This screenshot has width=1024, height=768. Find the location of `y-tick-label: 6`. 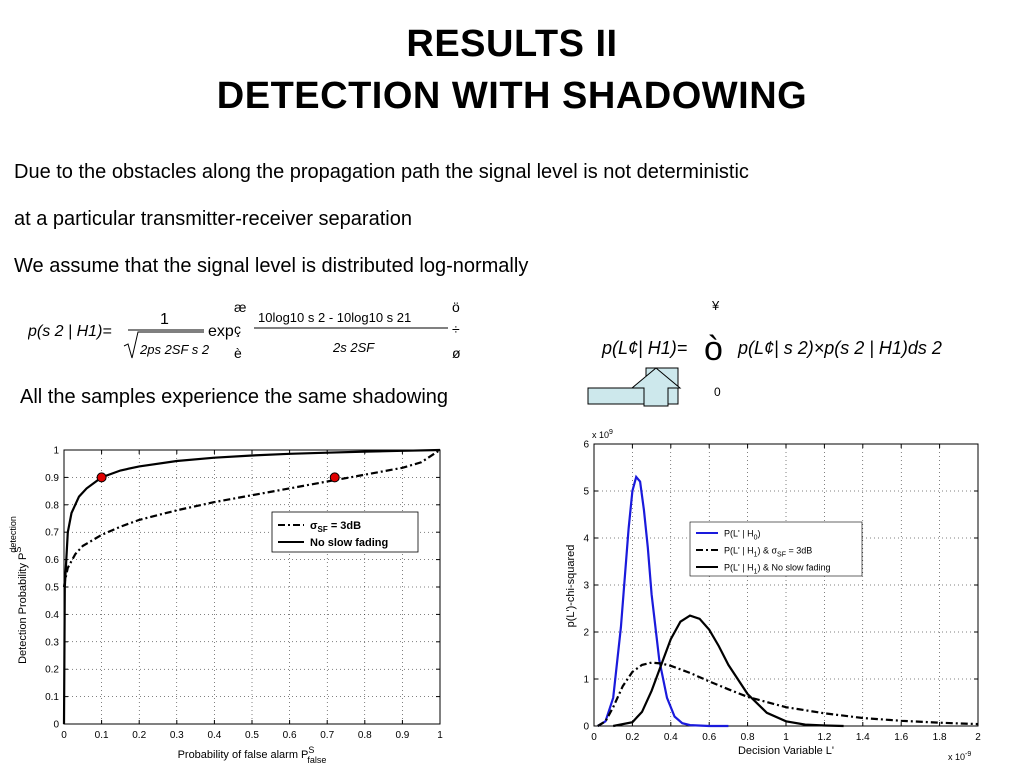

y-tick-label: 6 is located at coordinates (586, 445).